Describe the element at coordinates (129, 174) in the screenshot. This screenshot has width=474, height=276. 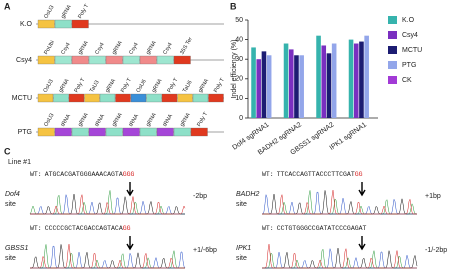
I see `pam-text: GGG` at that location.